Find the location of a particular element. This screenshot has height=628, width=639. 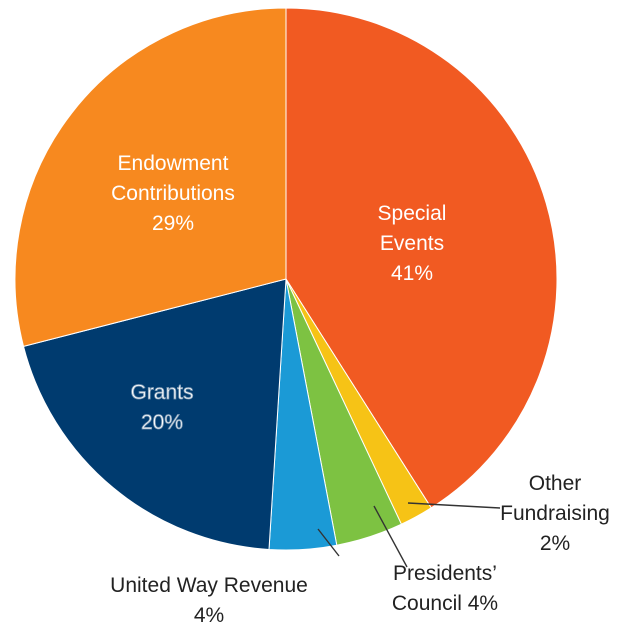

slice-label-line: Grants is located at coordinates (161, 392).